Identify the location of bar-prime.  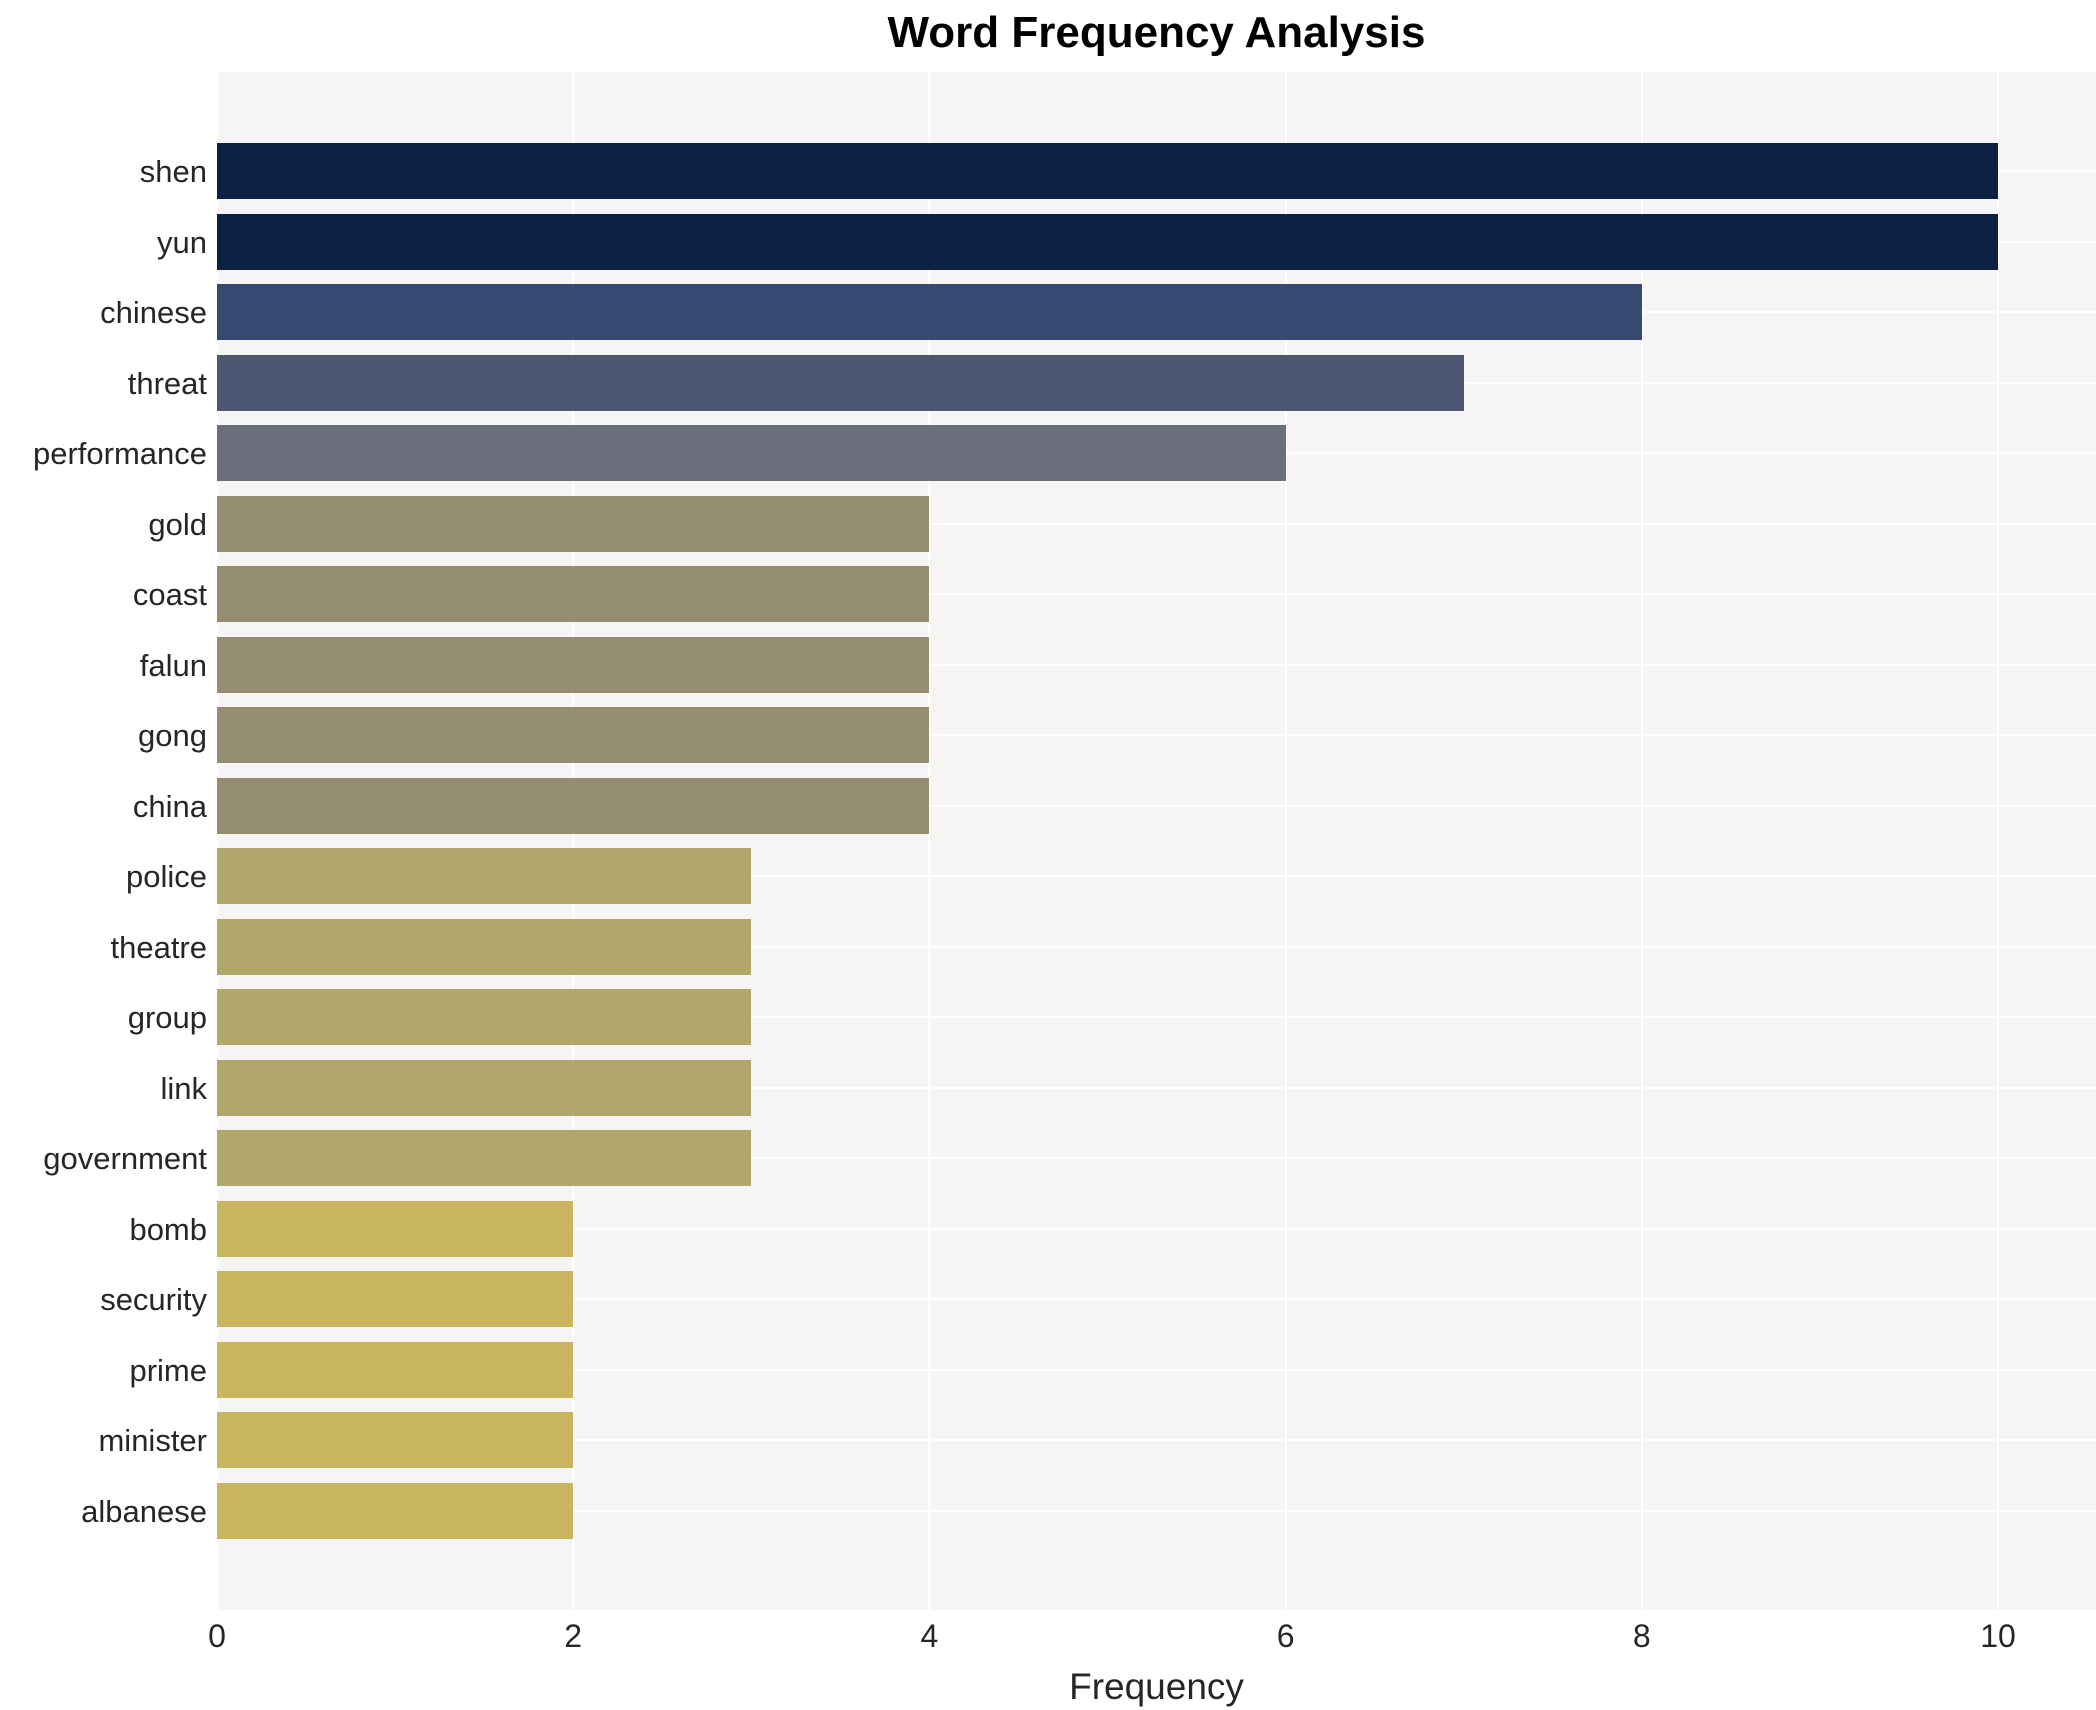
(395, 1369).